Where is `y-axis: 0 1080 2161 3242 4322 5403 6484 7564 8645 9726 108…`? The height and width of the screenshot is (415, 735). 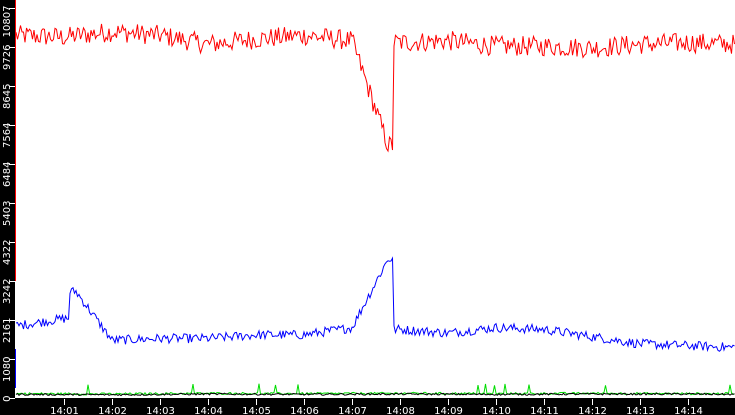
y-axis: 0 1080 2161 3242 4322 5403 6484 7564 8645 9726 108… is located at coordinates (9, 201).